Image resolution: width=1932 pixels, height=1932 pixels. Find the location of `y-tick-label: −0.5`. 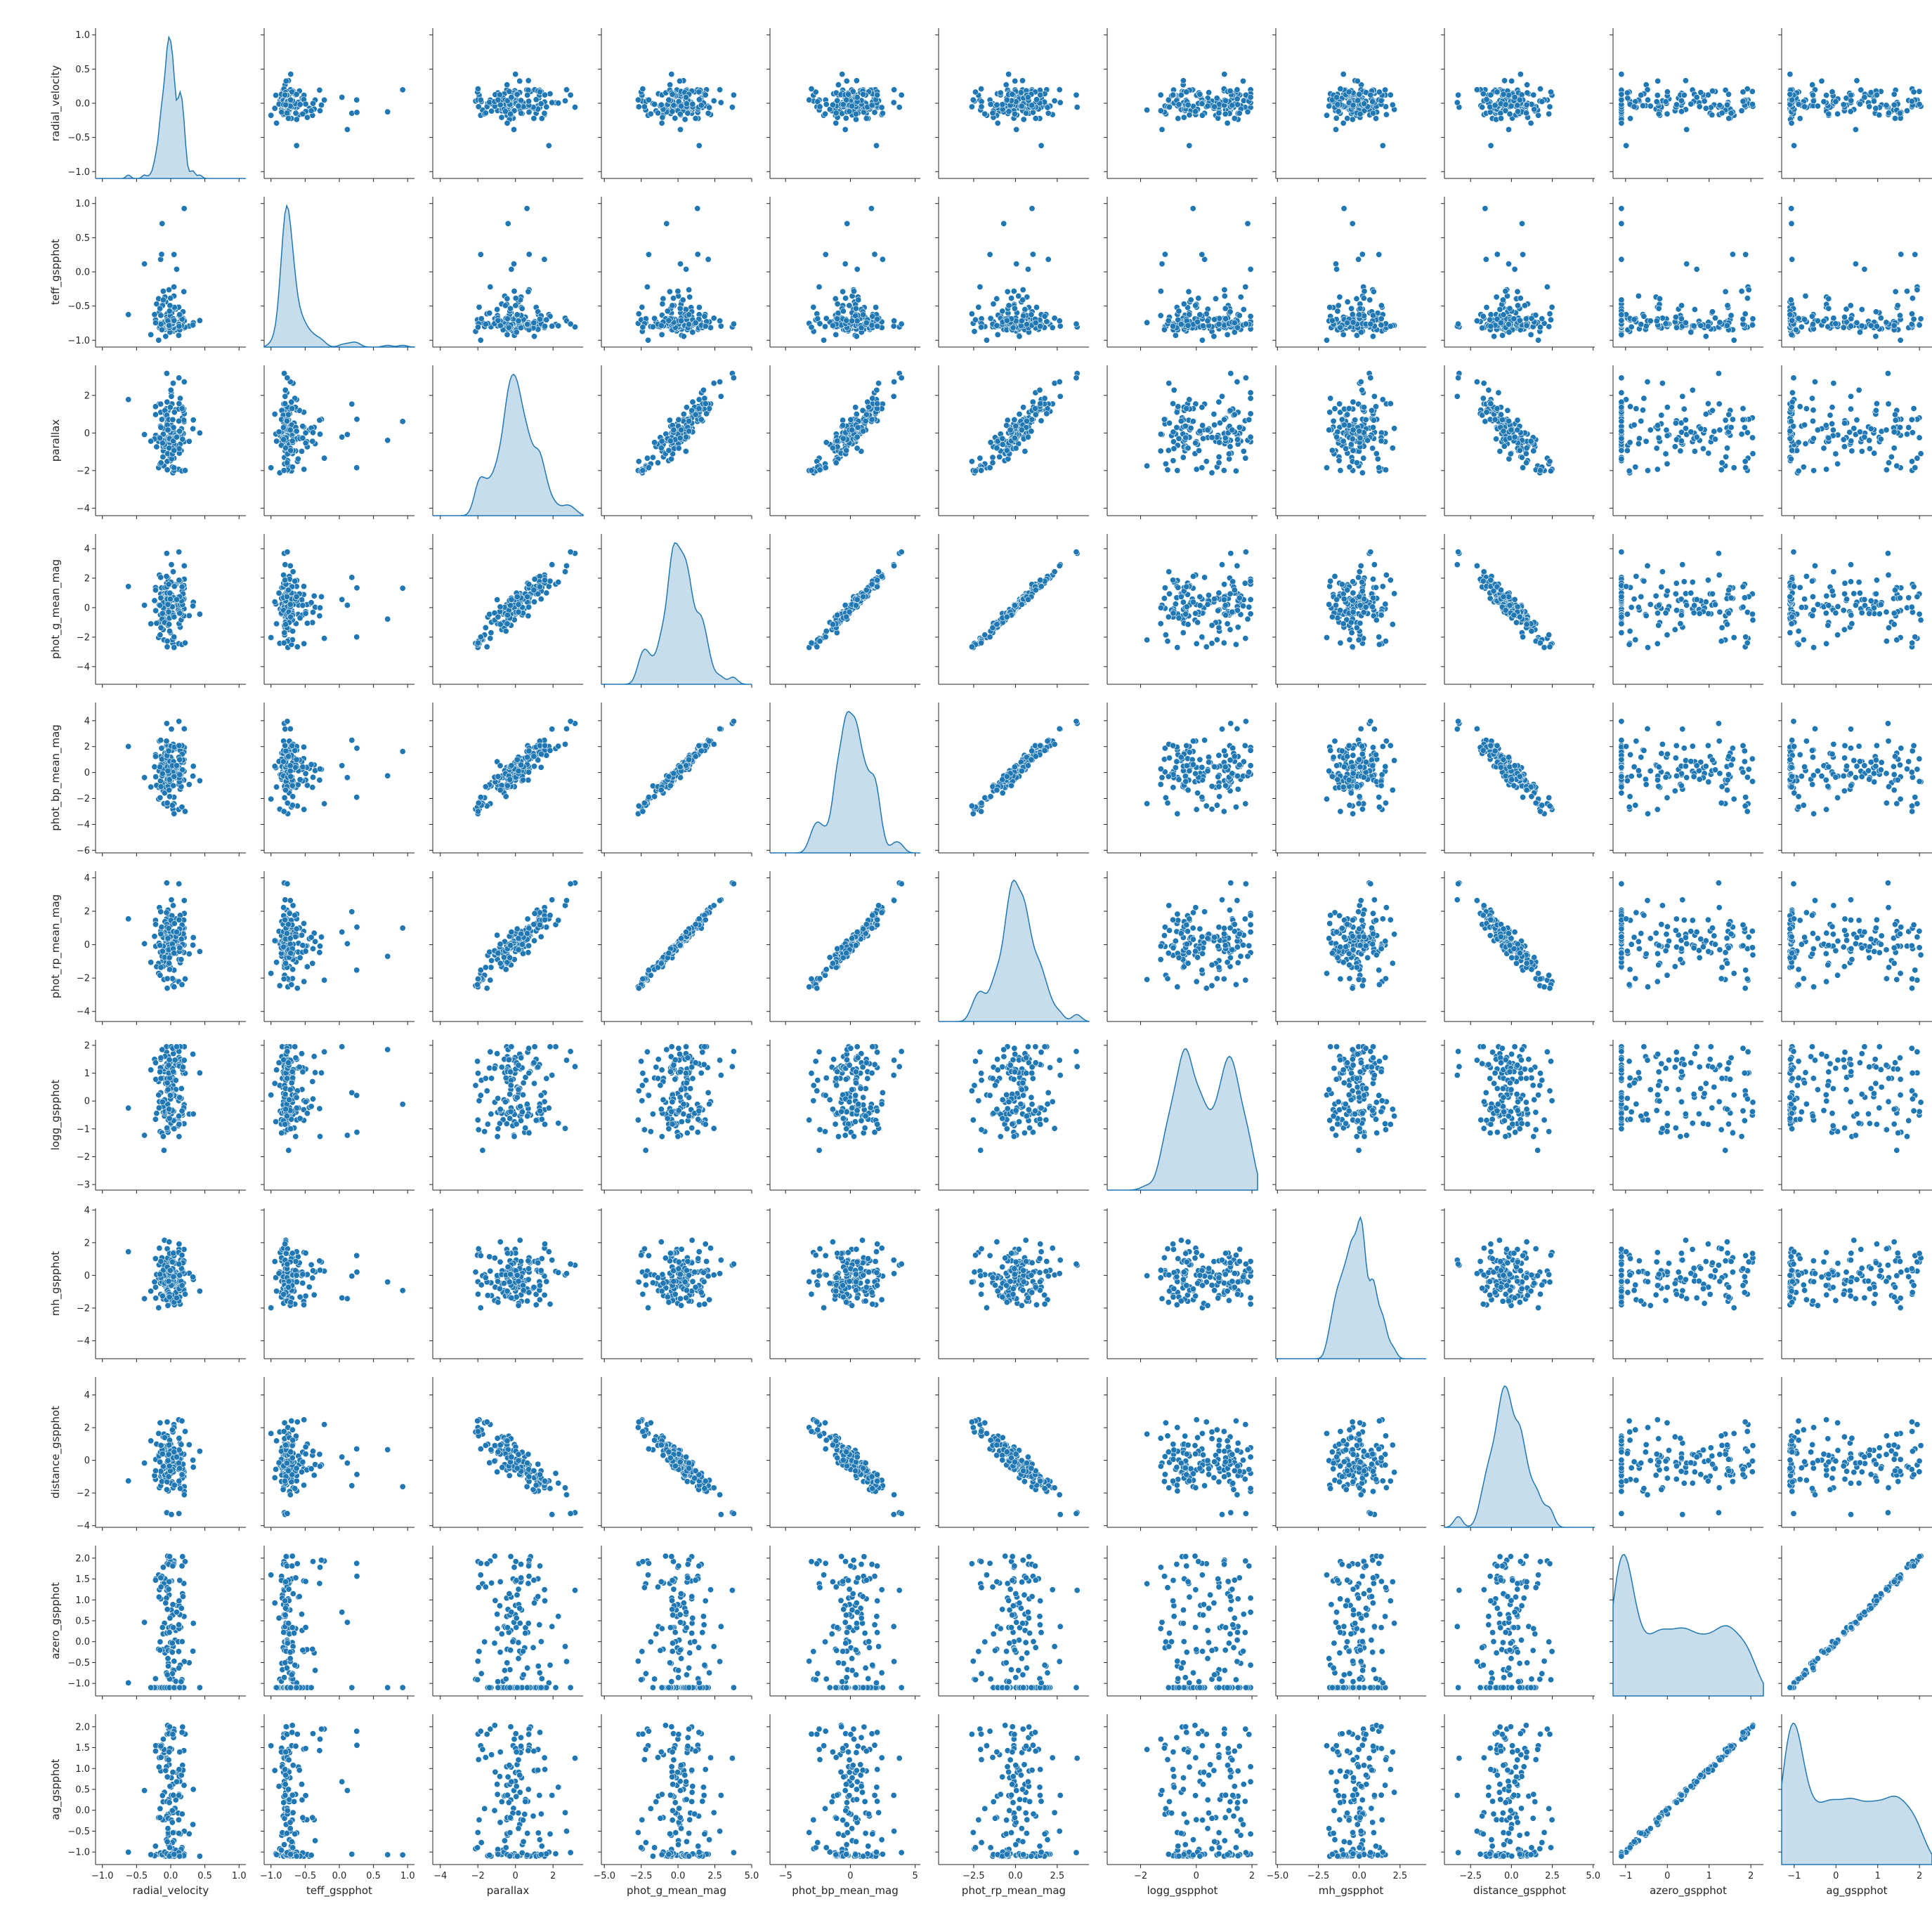

y-tick-label: −0.5 is located at coordinates (78, 138).